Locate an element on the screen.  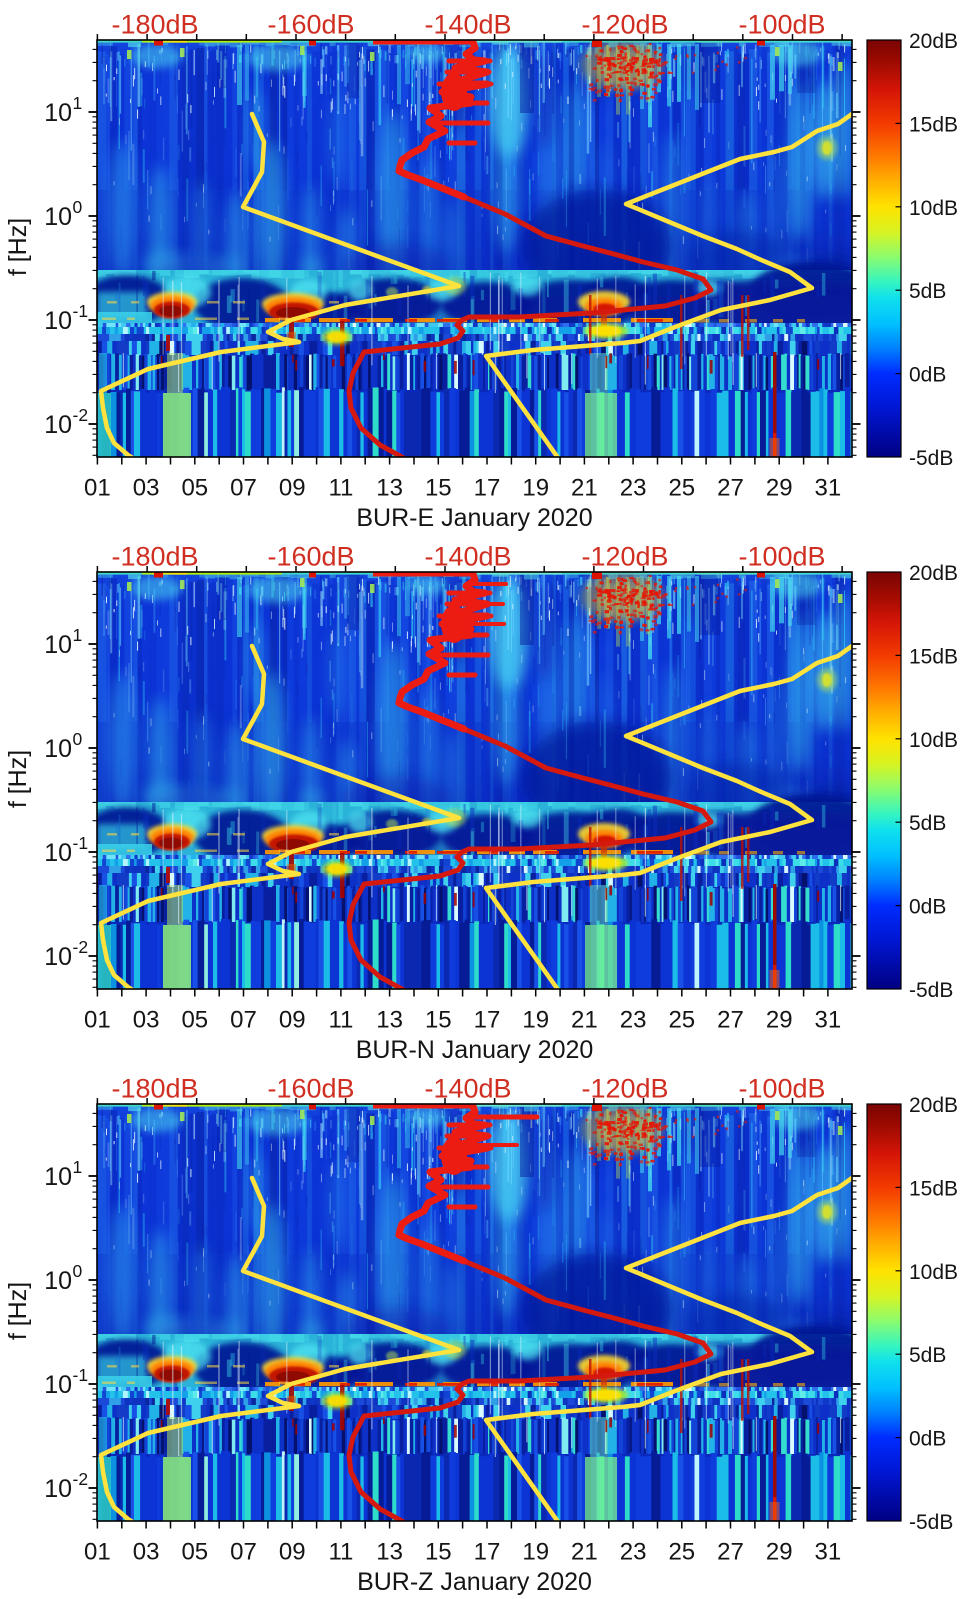
svg-text: BUR-N January 2020 is located at coordinates (475, 1050).